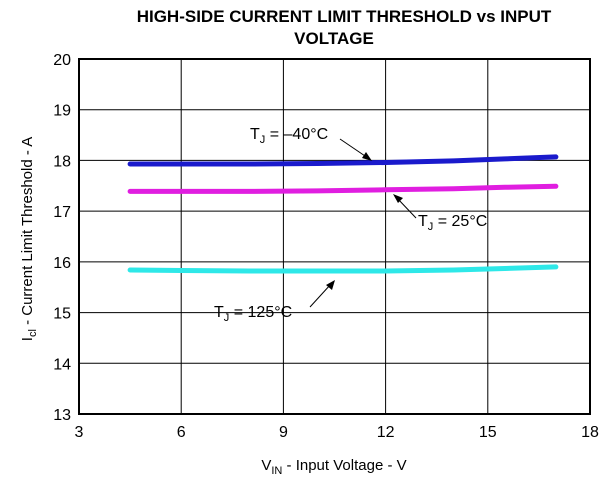 The image size is (608, 479). What do you see at coordinates (274, 302) in the screenshot?
I see `annotation-tj-125: TJ = 125°C` at bounding box center [274, 302].